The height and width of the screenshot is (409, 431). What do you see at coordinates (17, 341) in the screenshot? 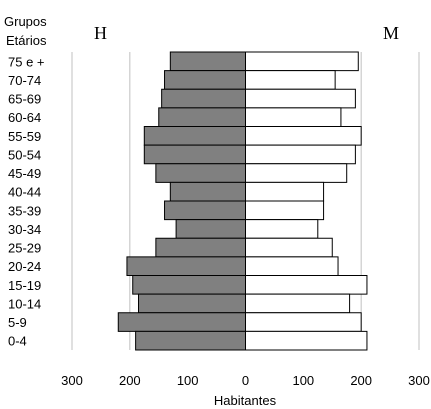
I see `category-label-15: 0-4` at bounding box center [17, 341].